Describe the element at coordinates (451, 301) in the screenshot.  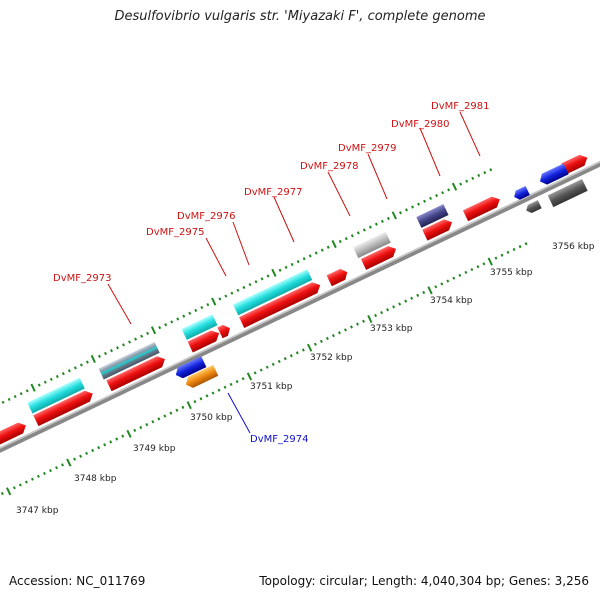
I see `scale-label: 3754 kbp` at that location.